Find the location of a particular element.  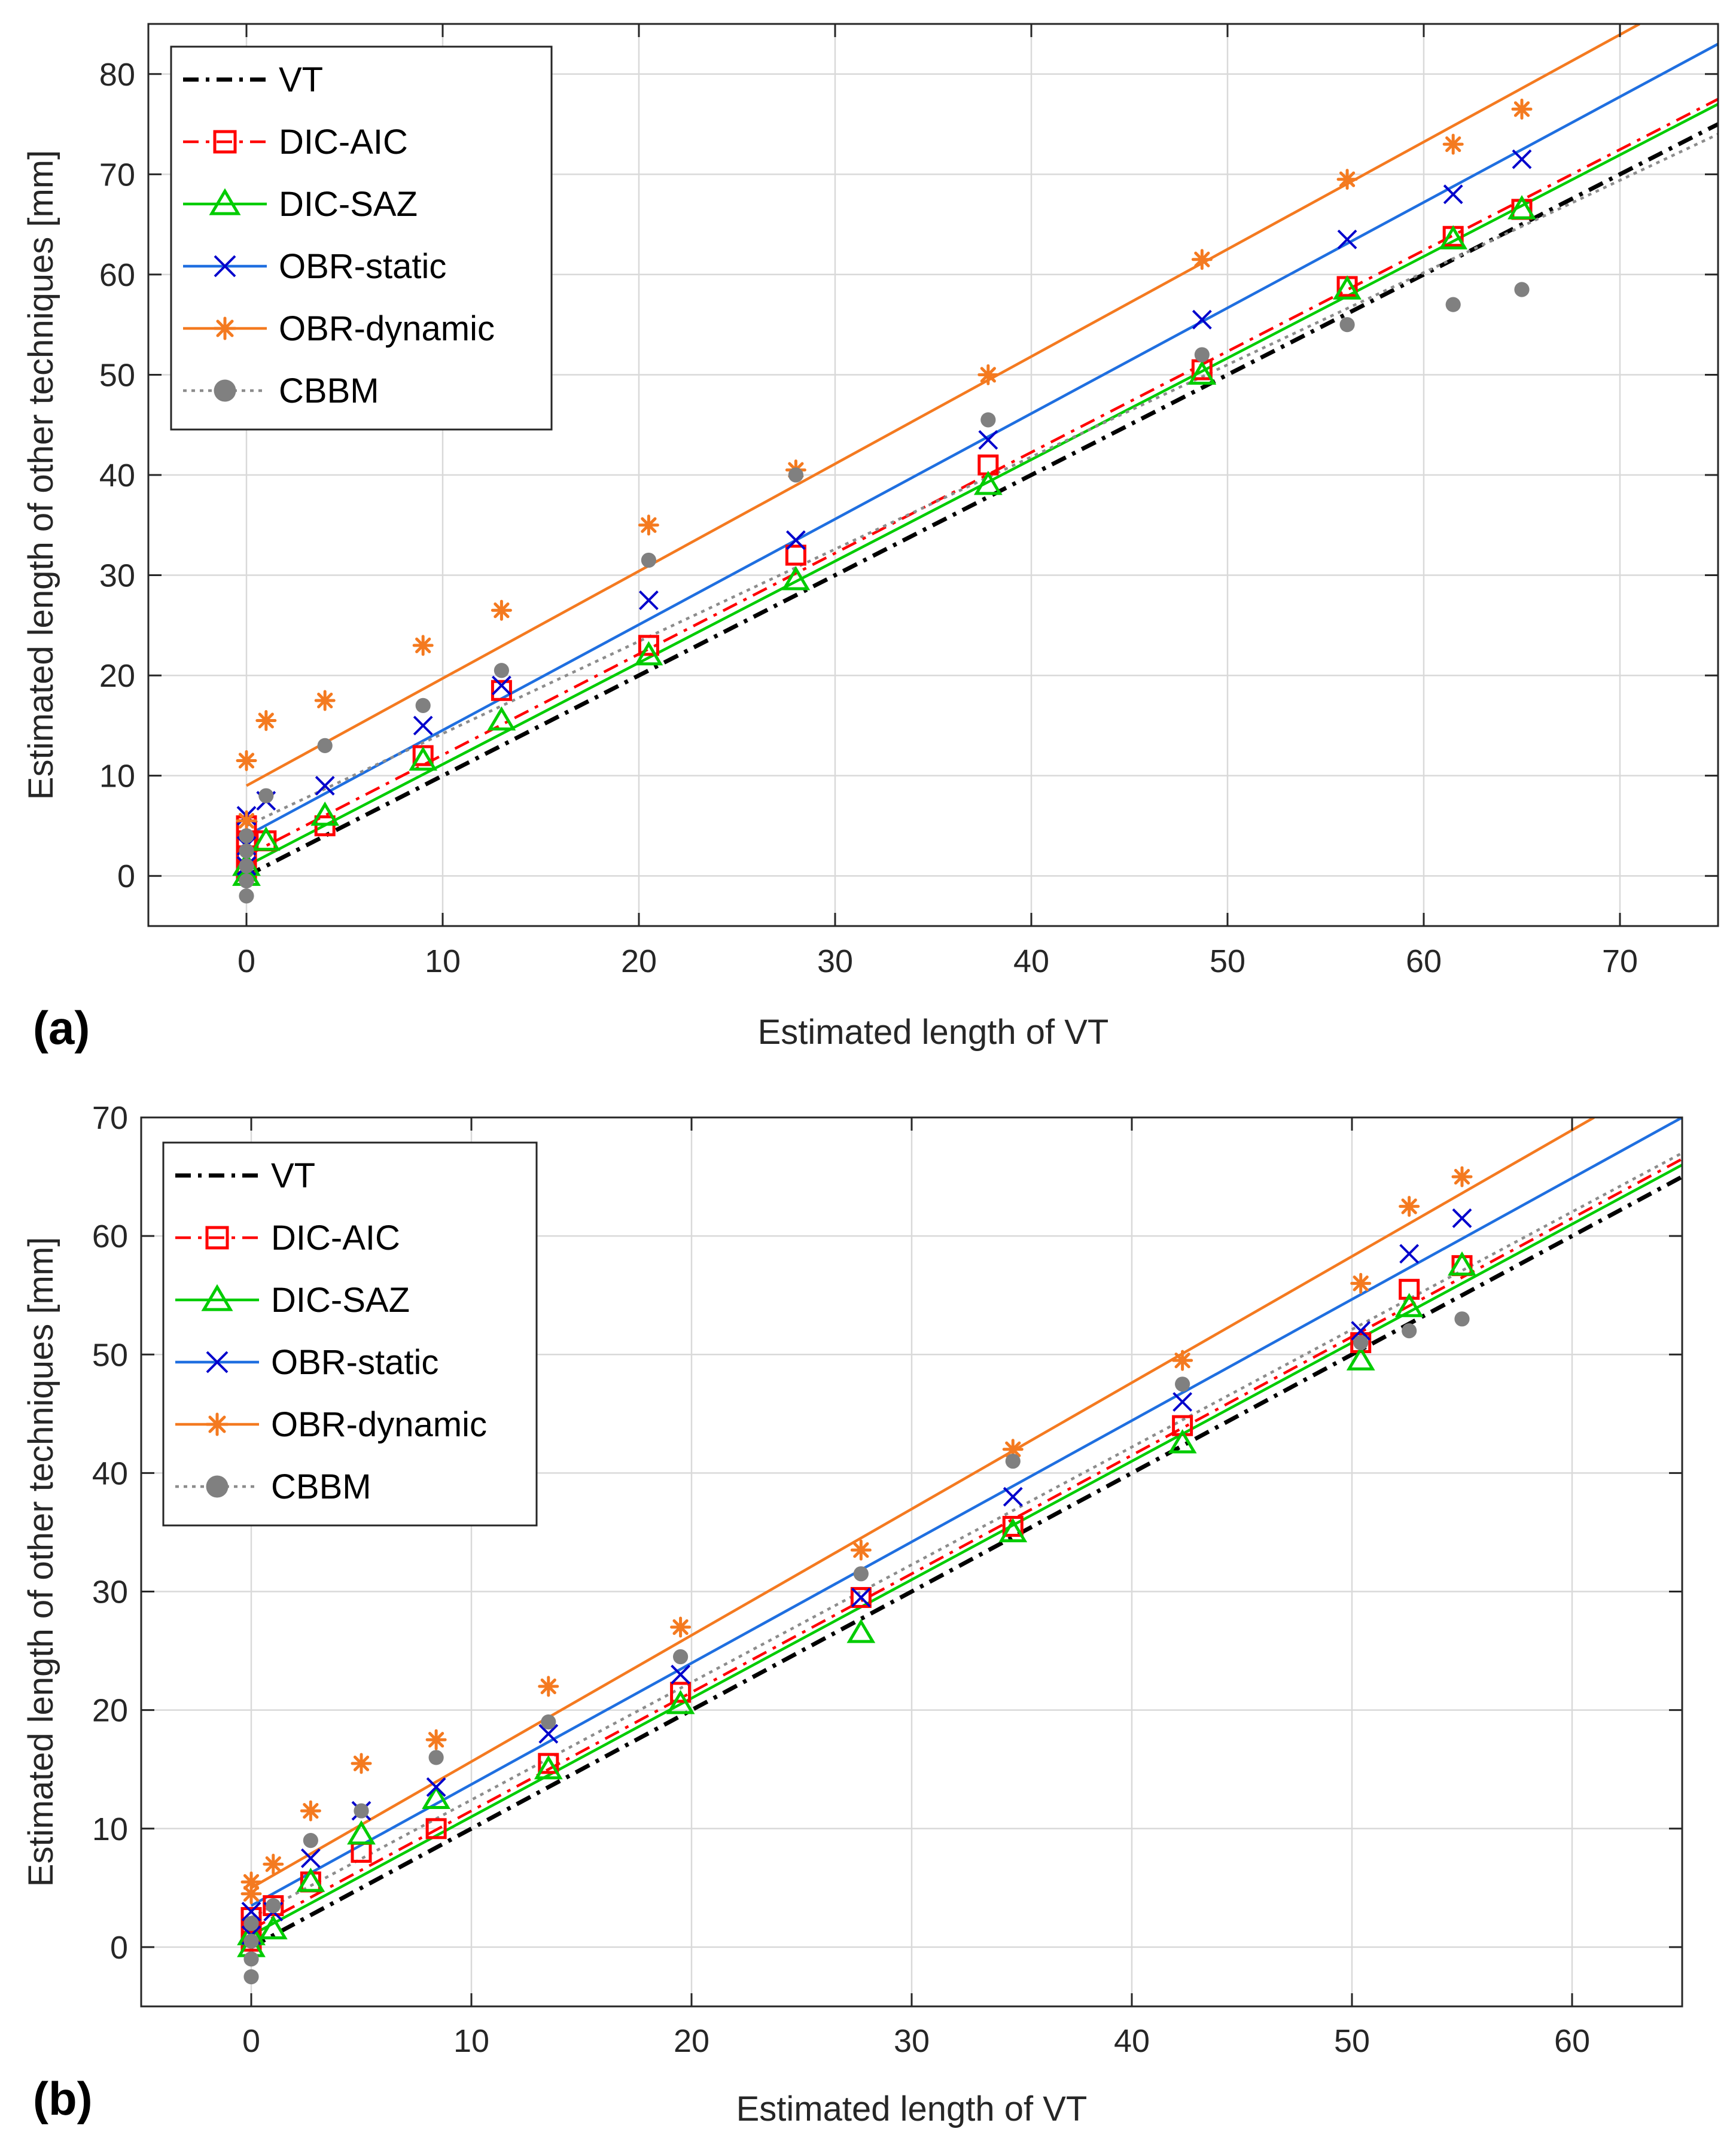

legend-label: VT is located at coordinates (293, 1176).